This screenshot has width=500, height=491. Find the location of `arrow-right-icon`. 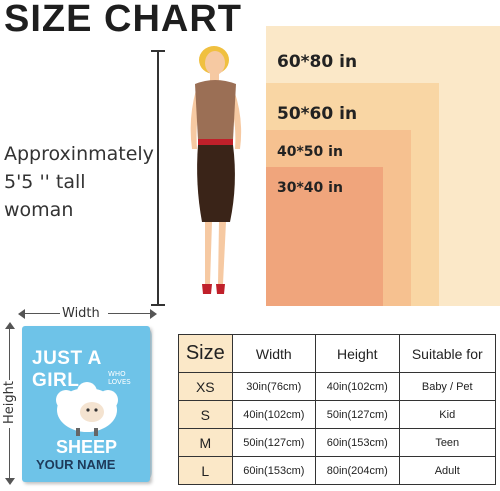

arrow-right-icon is located at coordinates (153, 314).